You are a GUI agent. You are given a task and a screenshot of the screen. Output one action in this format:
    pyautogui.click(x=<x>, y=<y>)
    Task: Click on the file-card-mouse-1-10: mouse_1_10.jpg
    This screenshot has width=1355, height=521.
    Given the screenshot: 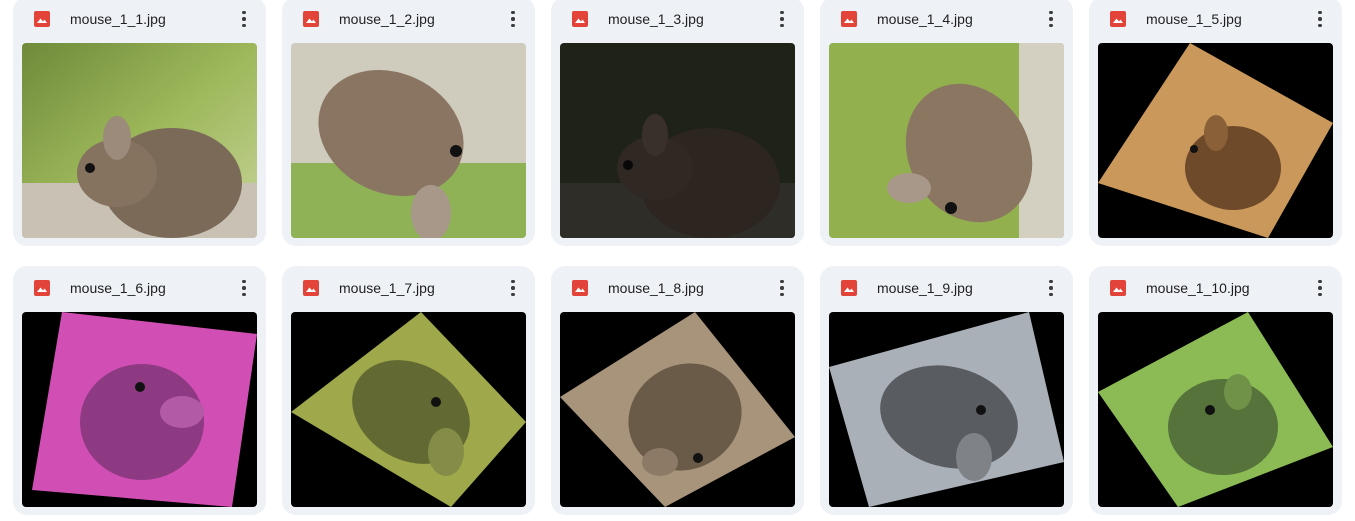 What is the action you would take?
    pyautogui.click(x=1215, y=390)
    